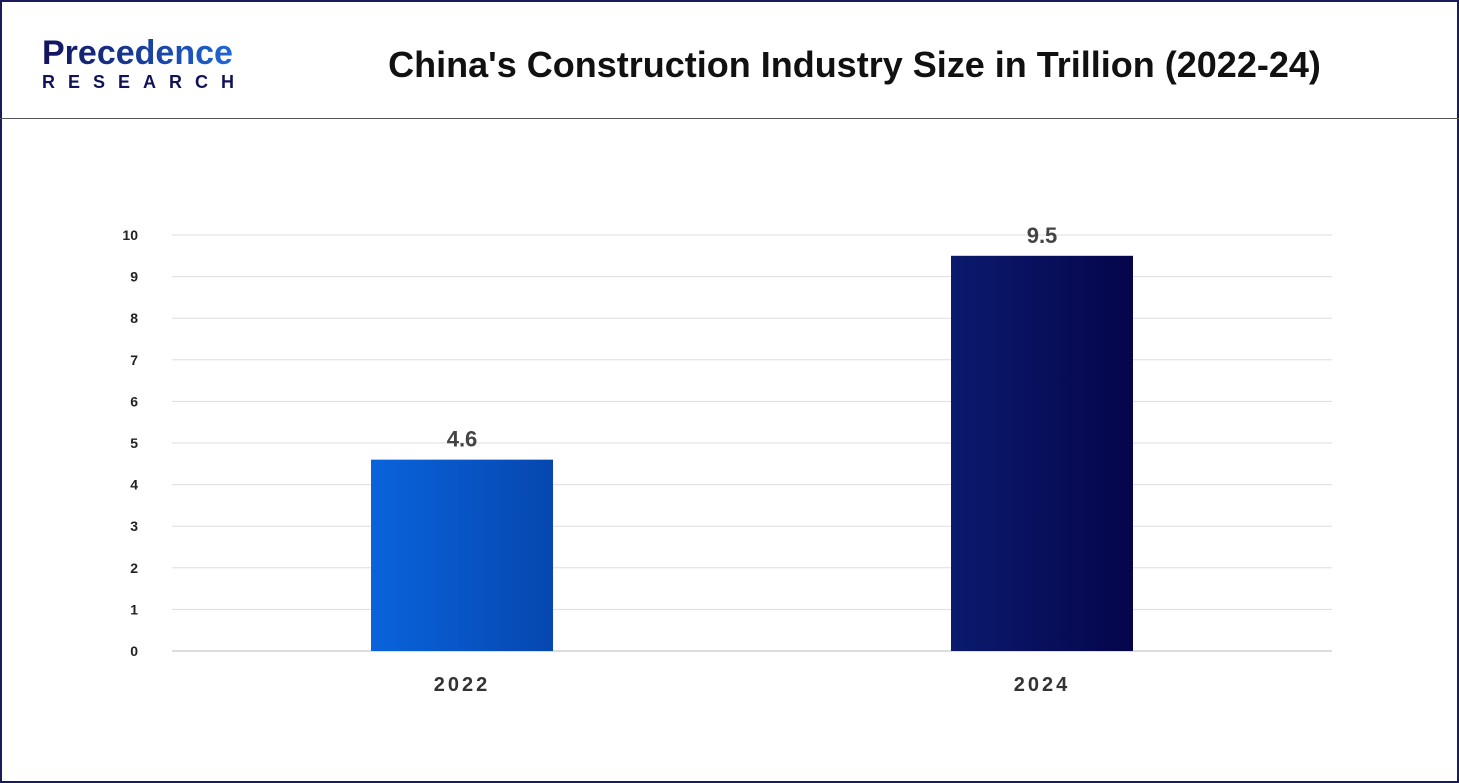 The width and height of the screenshot is (1459, 783). Describe the element at coordinates (134, 401) in the screenshot. I see `y-tick-label: 6` at that location.